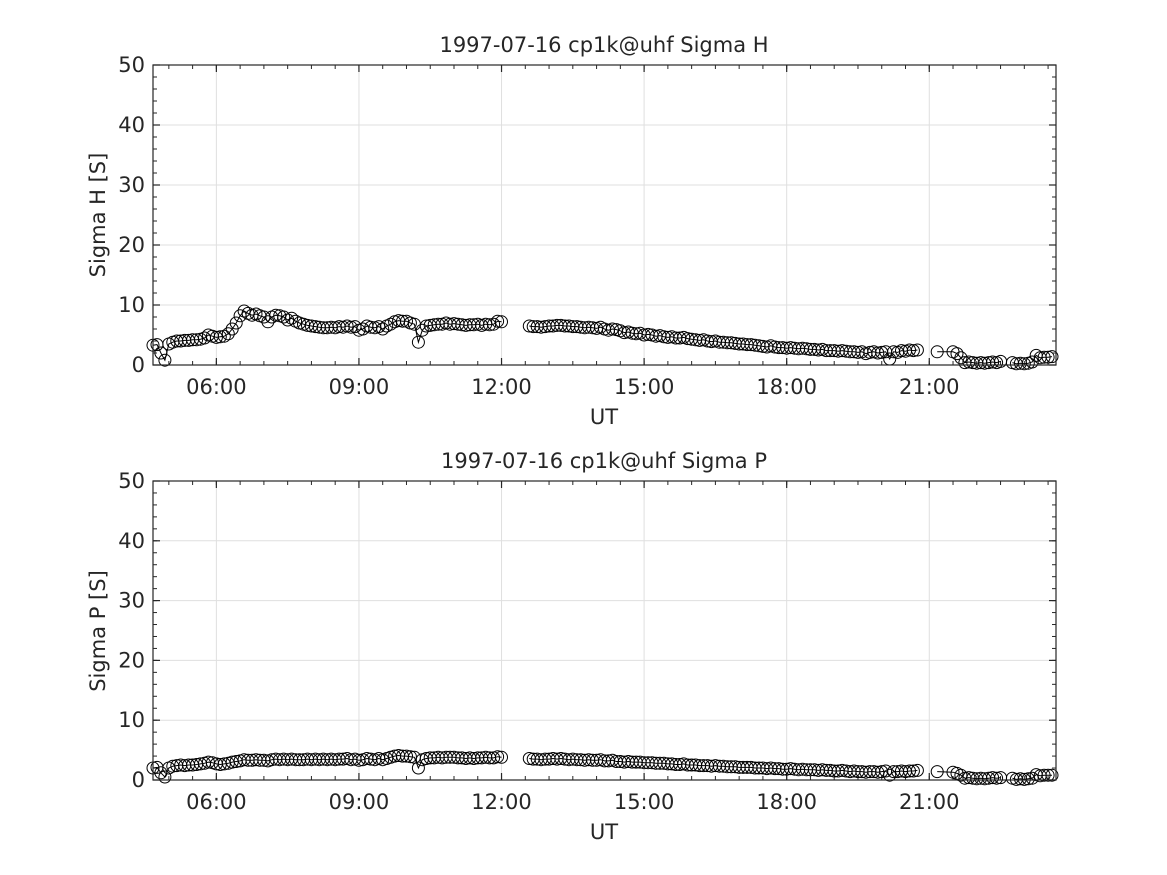 The image size is (1167, 875). I want to click on y-axis-label: Sigma H [S], so click(98, 215).